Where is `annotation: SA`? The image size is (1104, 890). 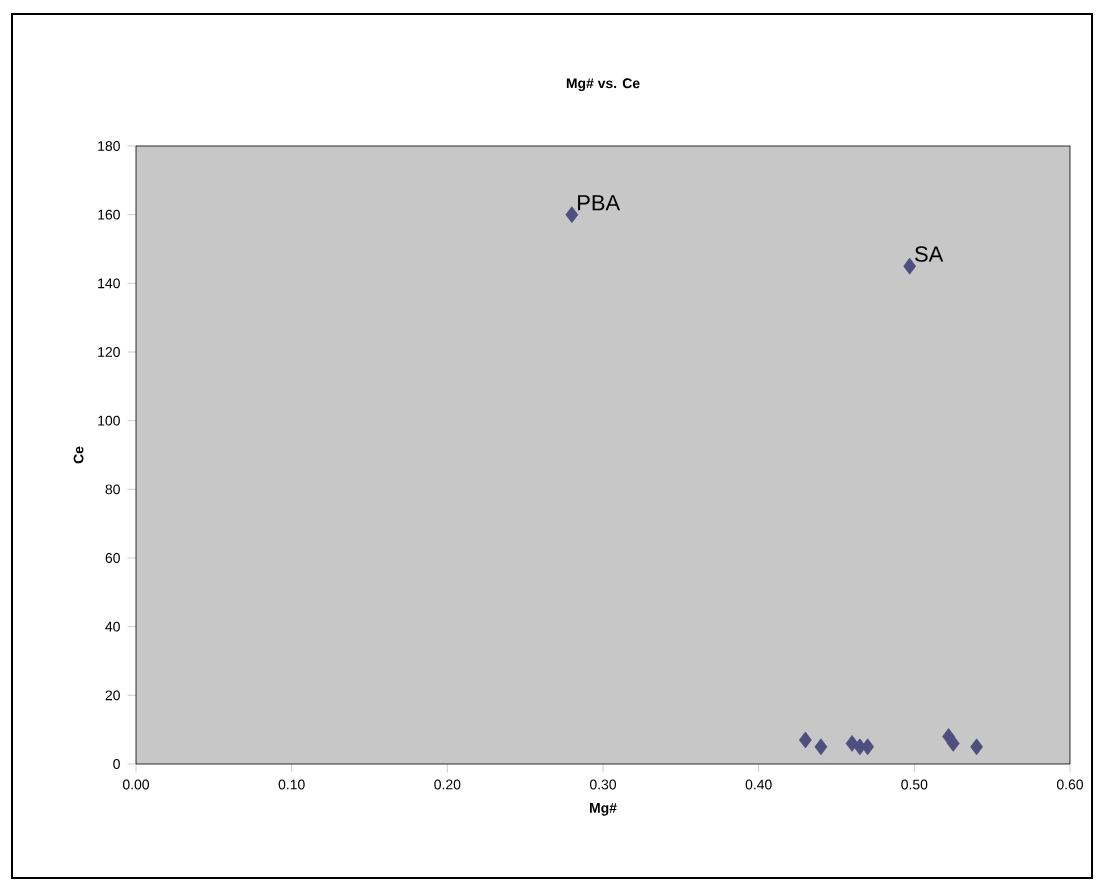 annotation: SA is located at coordinates (929, 254).